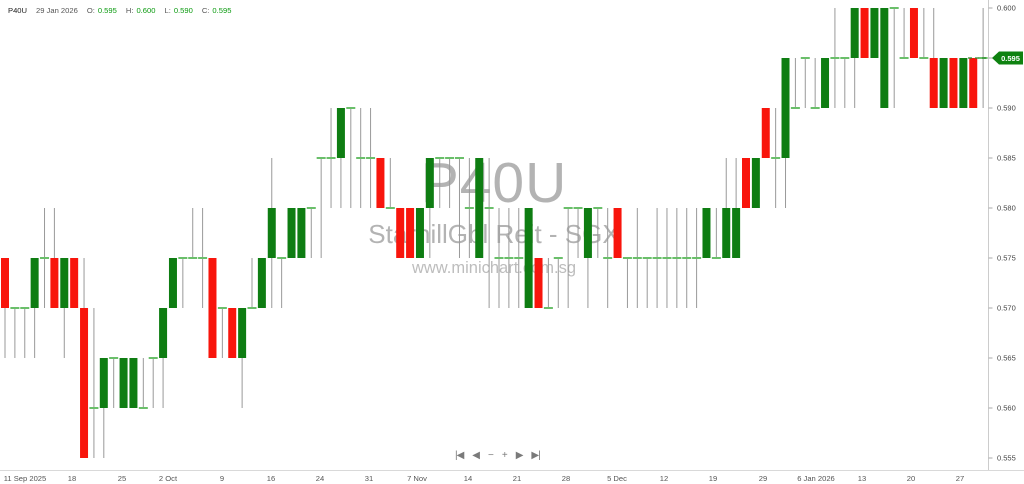  I want to click on open-label: O:, so click(90, 10).